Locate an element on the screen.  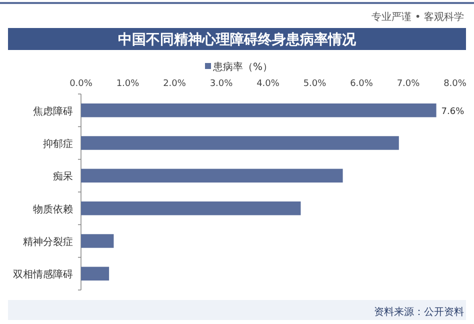
x-tick-label: 2.0% is located at coordinates (174, 84).